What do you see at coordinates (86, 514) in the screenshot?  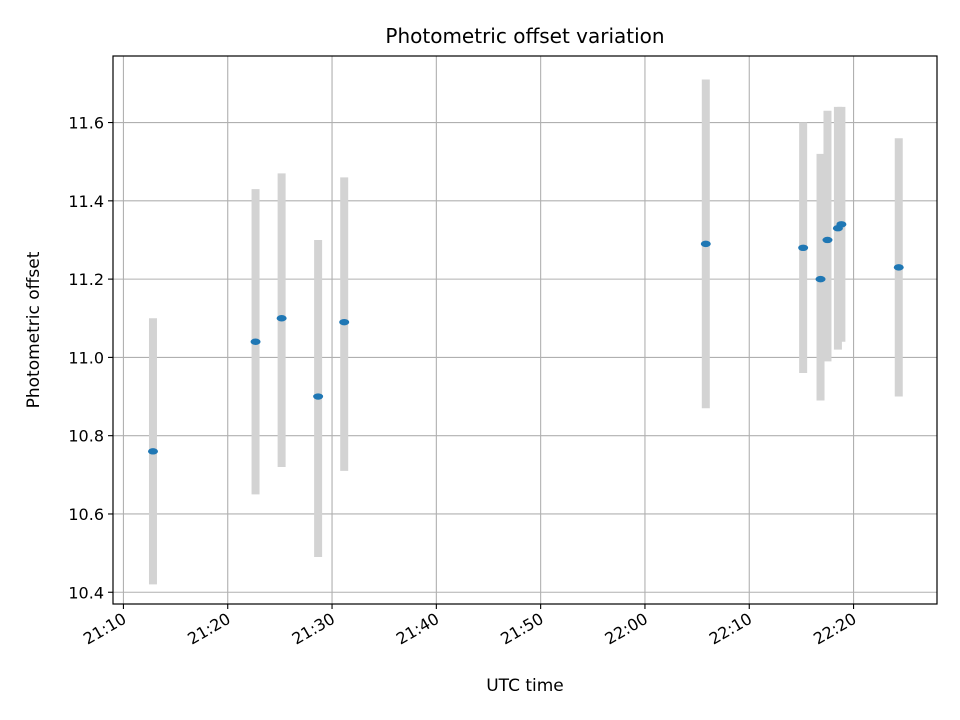 I see `y-tick-label: 10.6` at bounding box center [86, 514].